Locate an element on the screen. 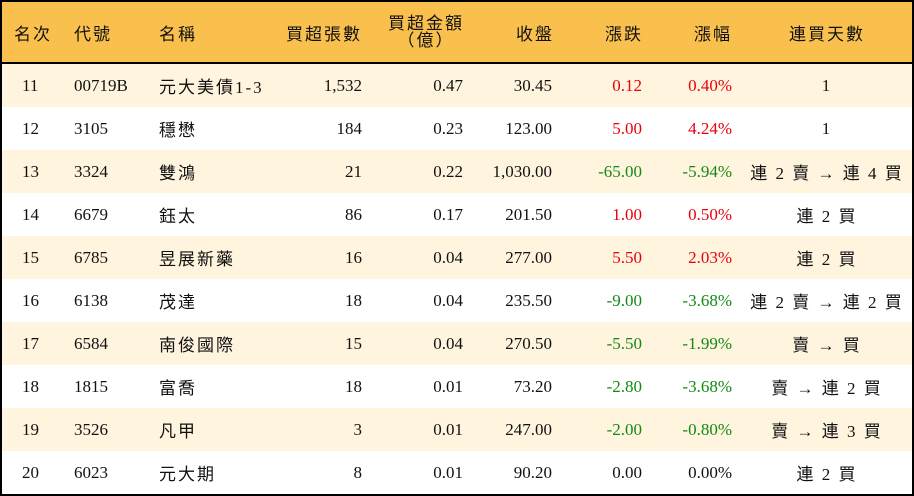  cell-change-pct: -5.94% is located at coordinates (707, 171).